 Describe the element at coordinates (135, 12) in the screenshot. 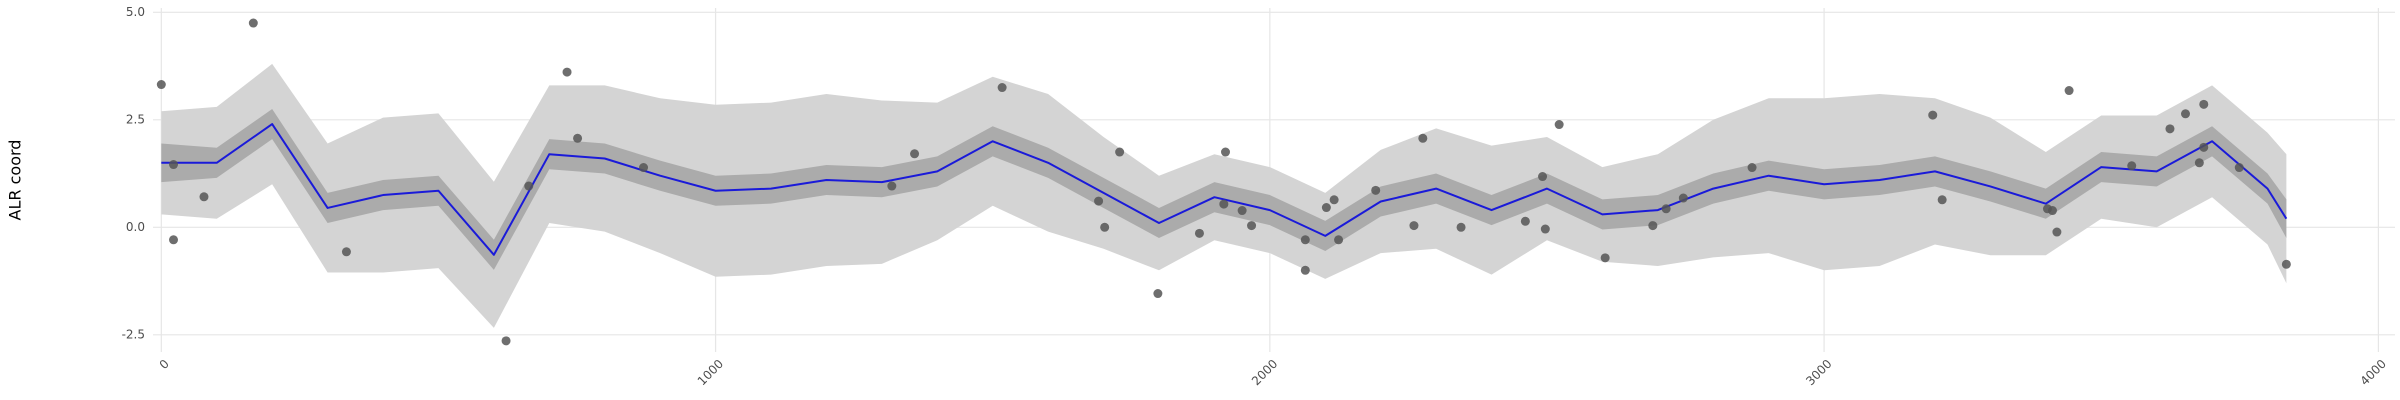

I see `y-tick-label: 5.0` at that location.